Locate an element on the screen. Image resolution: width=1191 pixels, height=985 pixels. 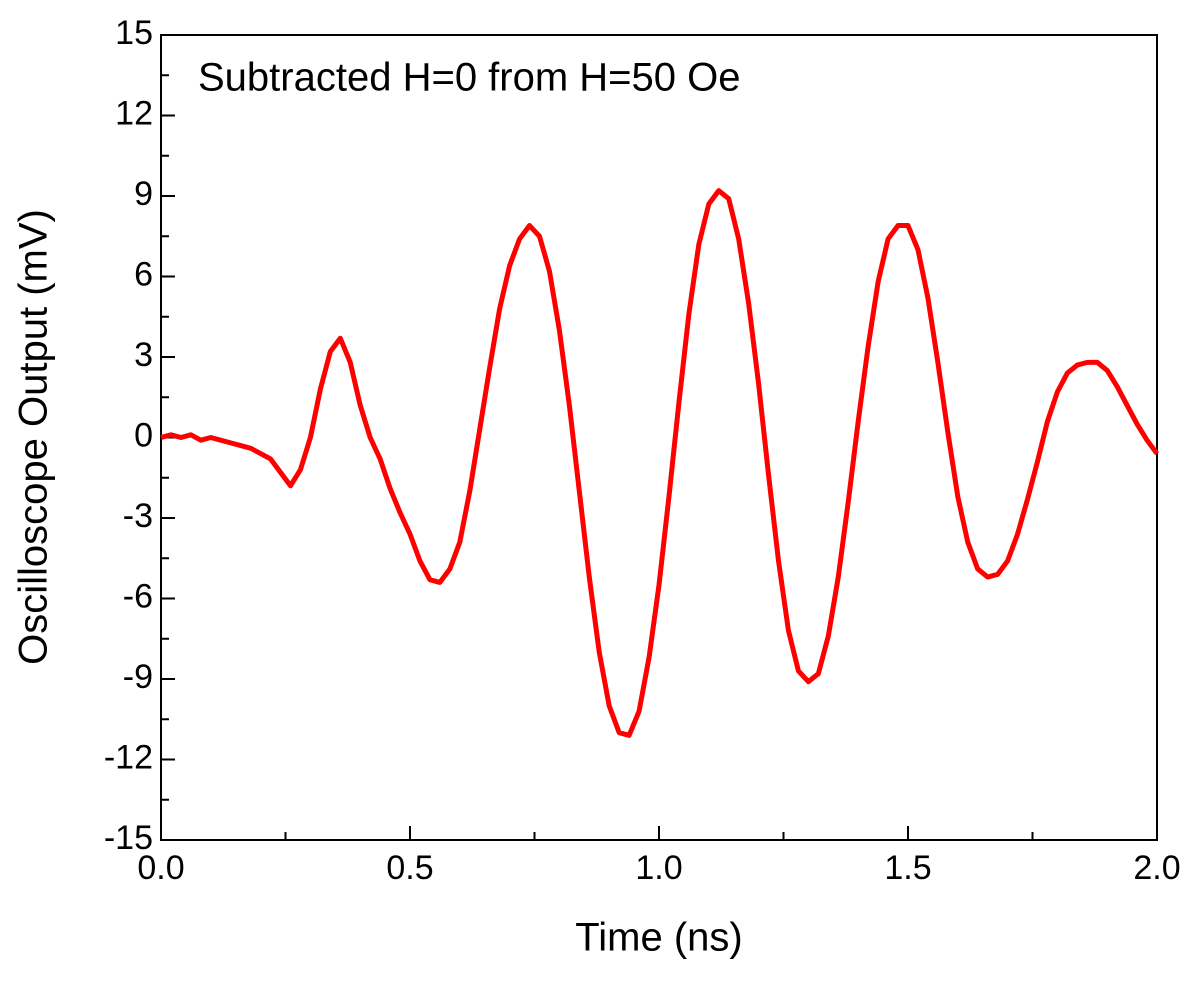
x-tick-label: 1.0 is located at coordinates (658, 868).